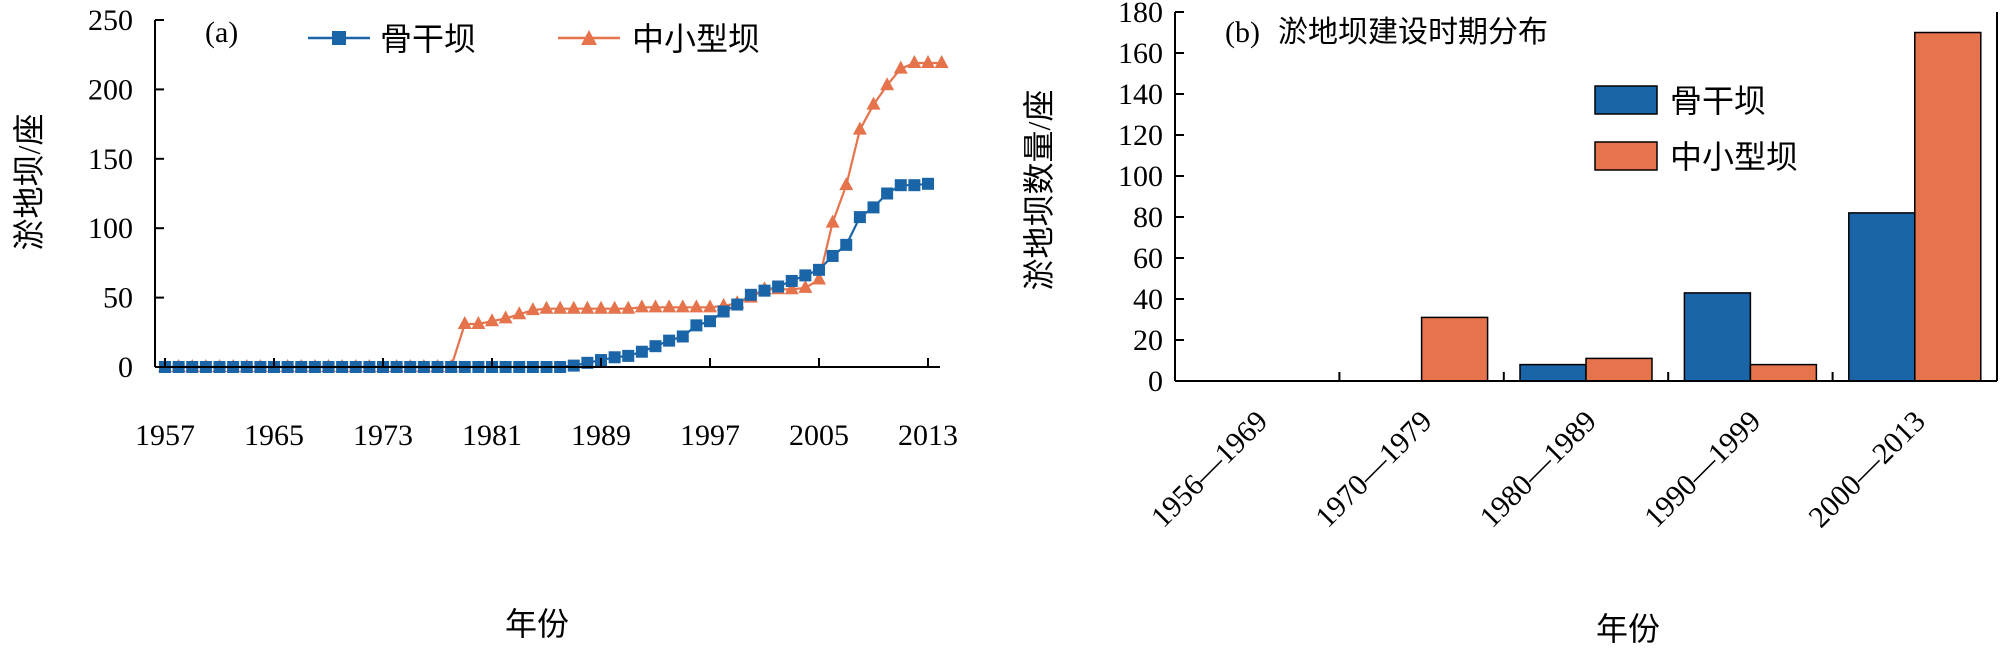  I want to click on panel-b-xlabel: 年份, so click(1628, 629).